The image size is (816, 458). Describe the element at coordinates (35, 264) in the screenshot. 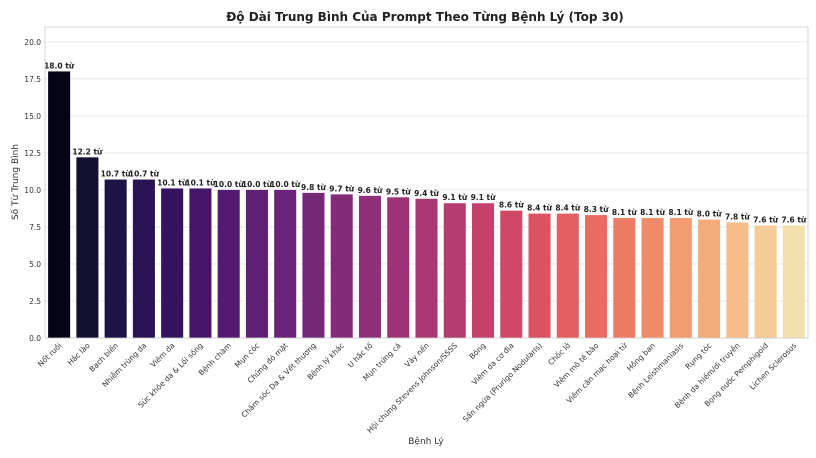

I see `y-tick-label: 5.0` at that location.